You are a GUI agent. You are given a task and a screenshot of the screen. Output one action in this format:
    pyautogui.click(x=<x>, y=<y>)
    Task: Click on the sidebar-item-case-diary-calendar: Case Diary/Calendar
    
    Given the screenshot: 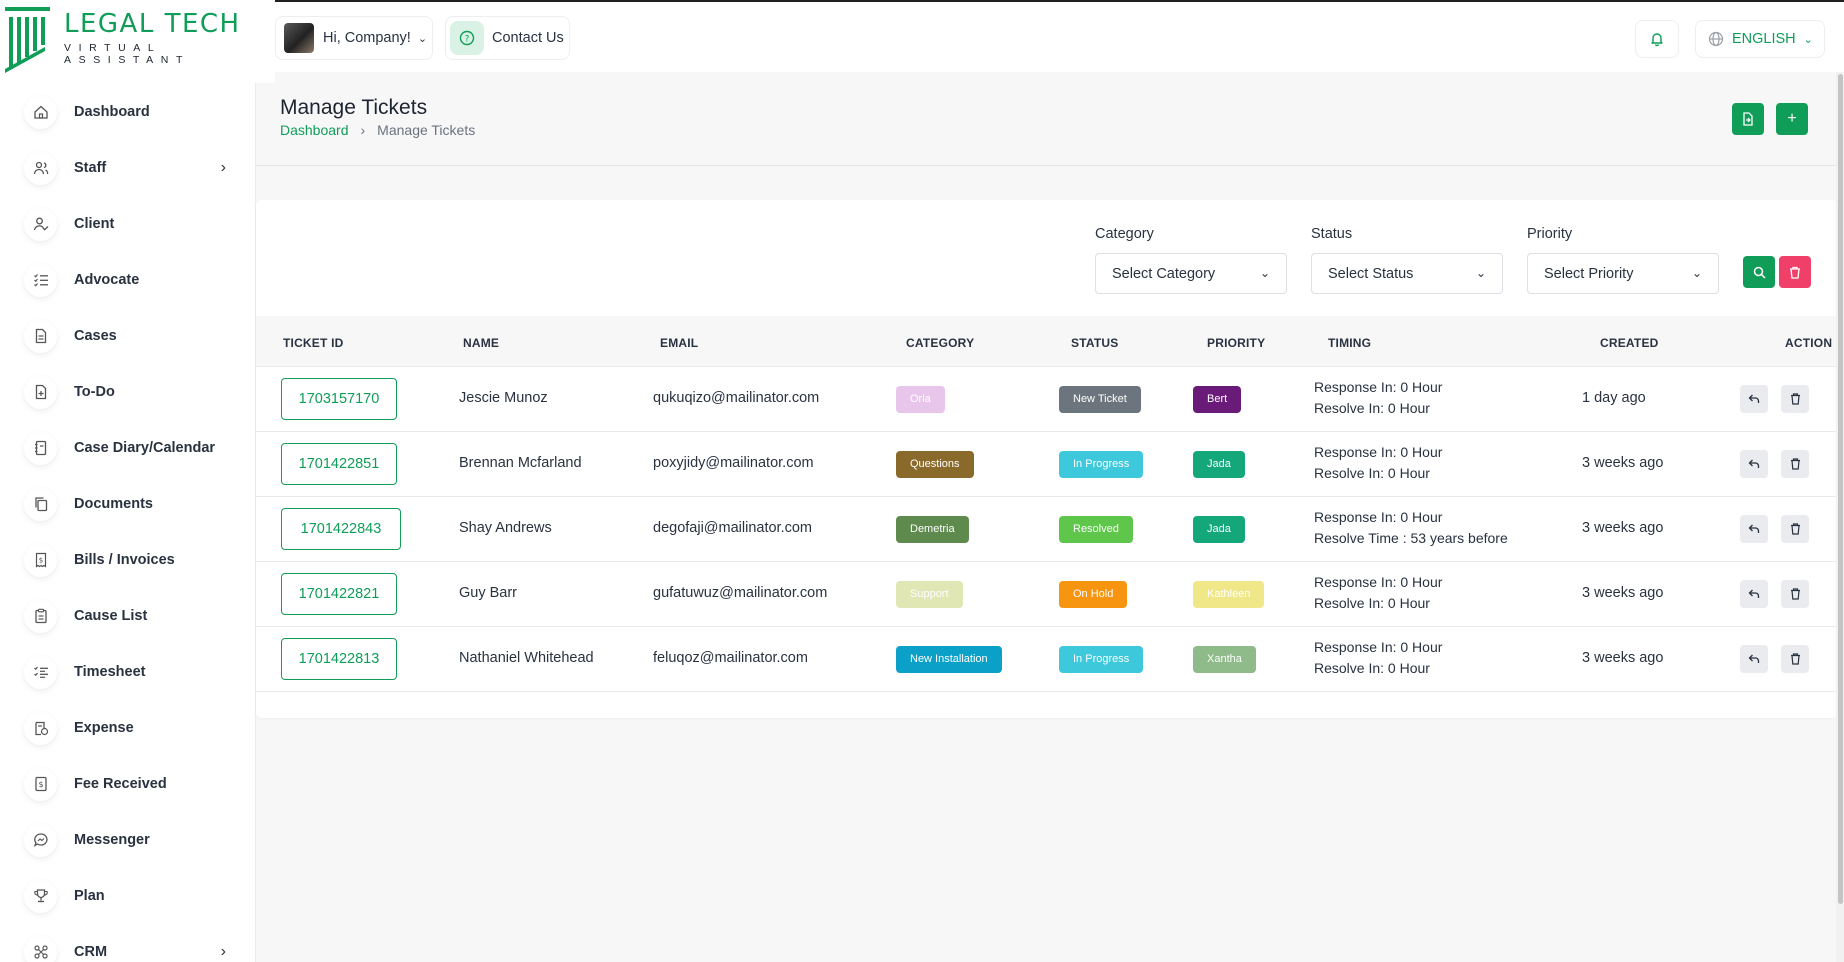 What is the action you would take?
    pyautogui.click(x=128, y=448)
    